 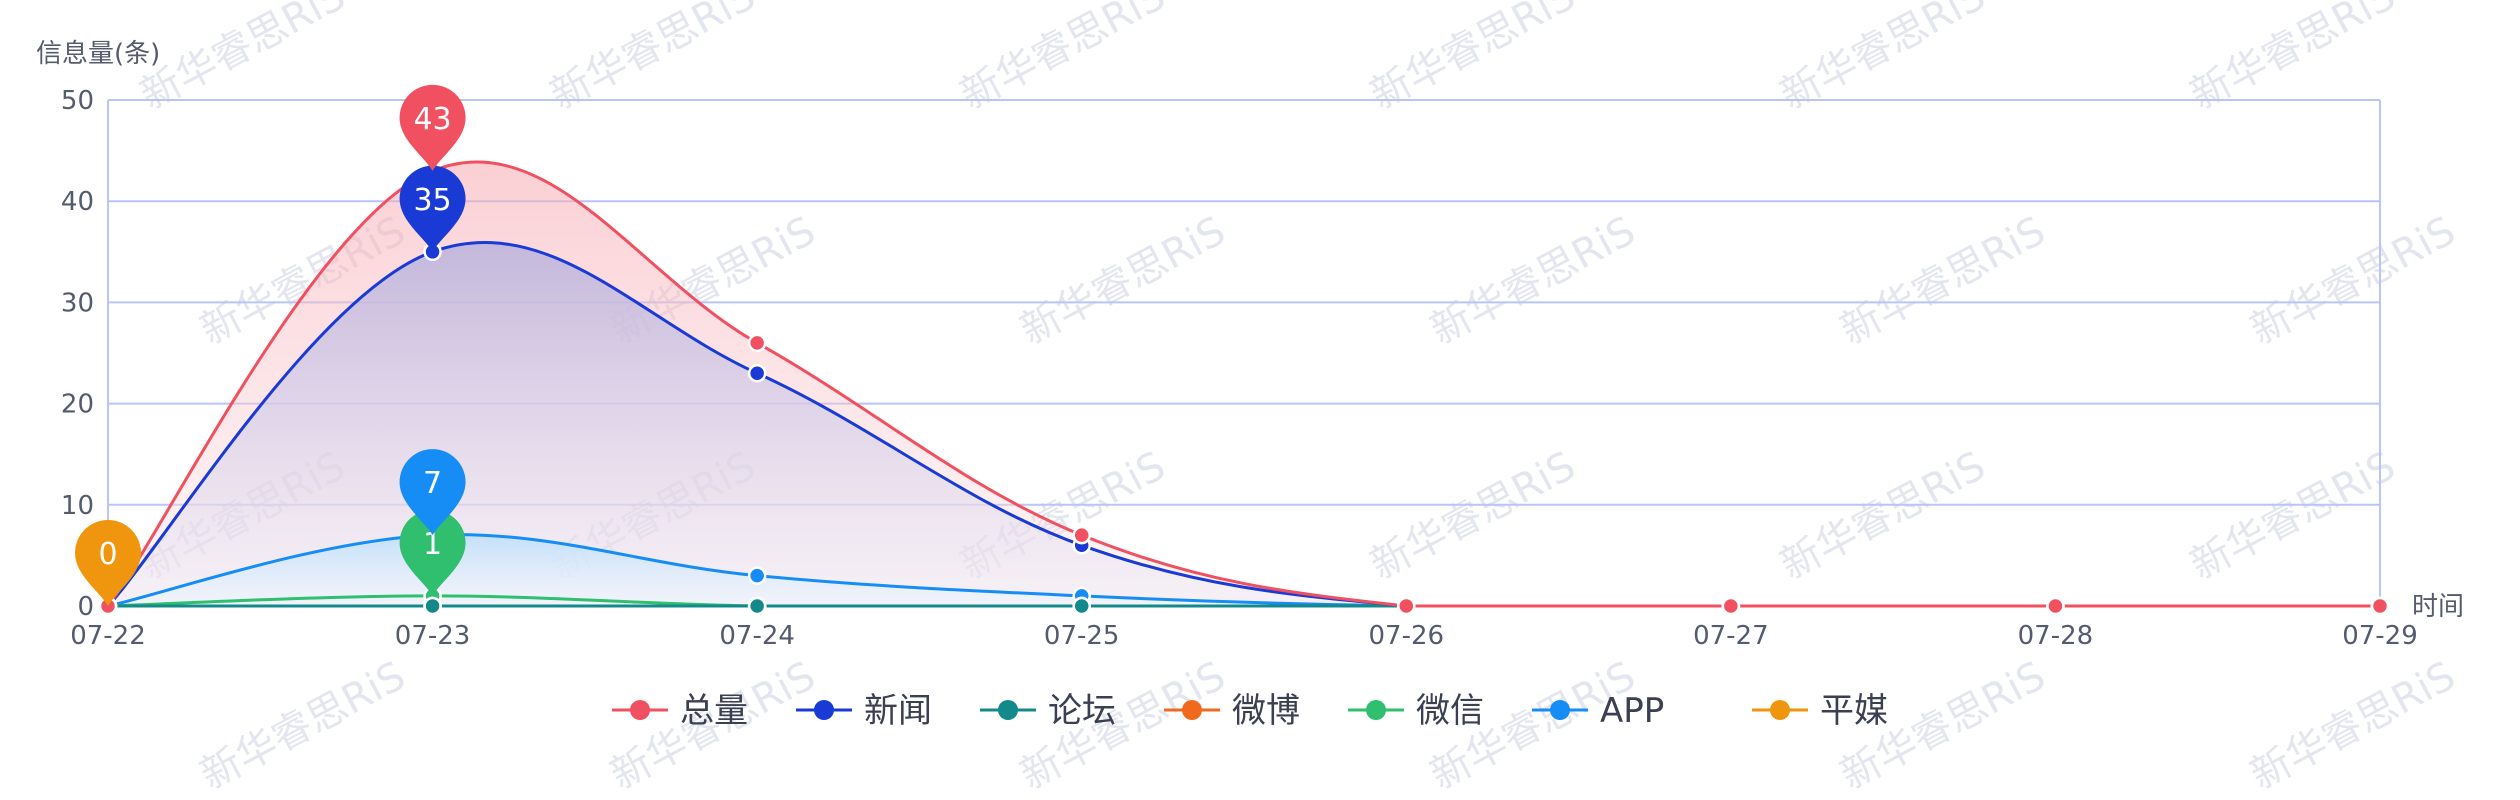 I want to click on marker-value-label: 35, so click(x=432, y=200).